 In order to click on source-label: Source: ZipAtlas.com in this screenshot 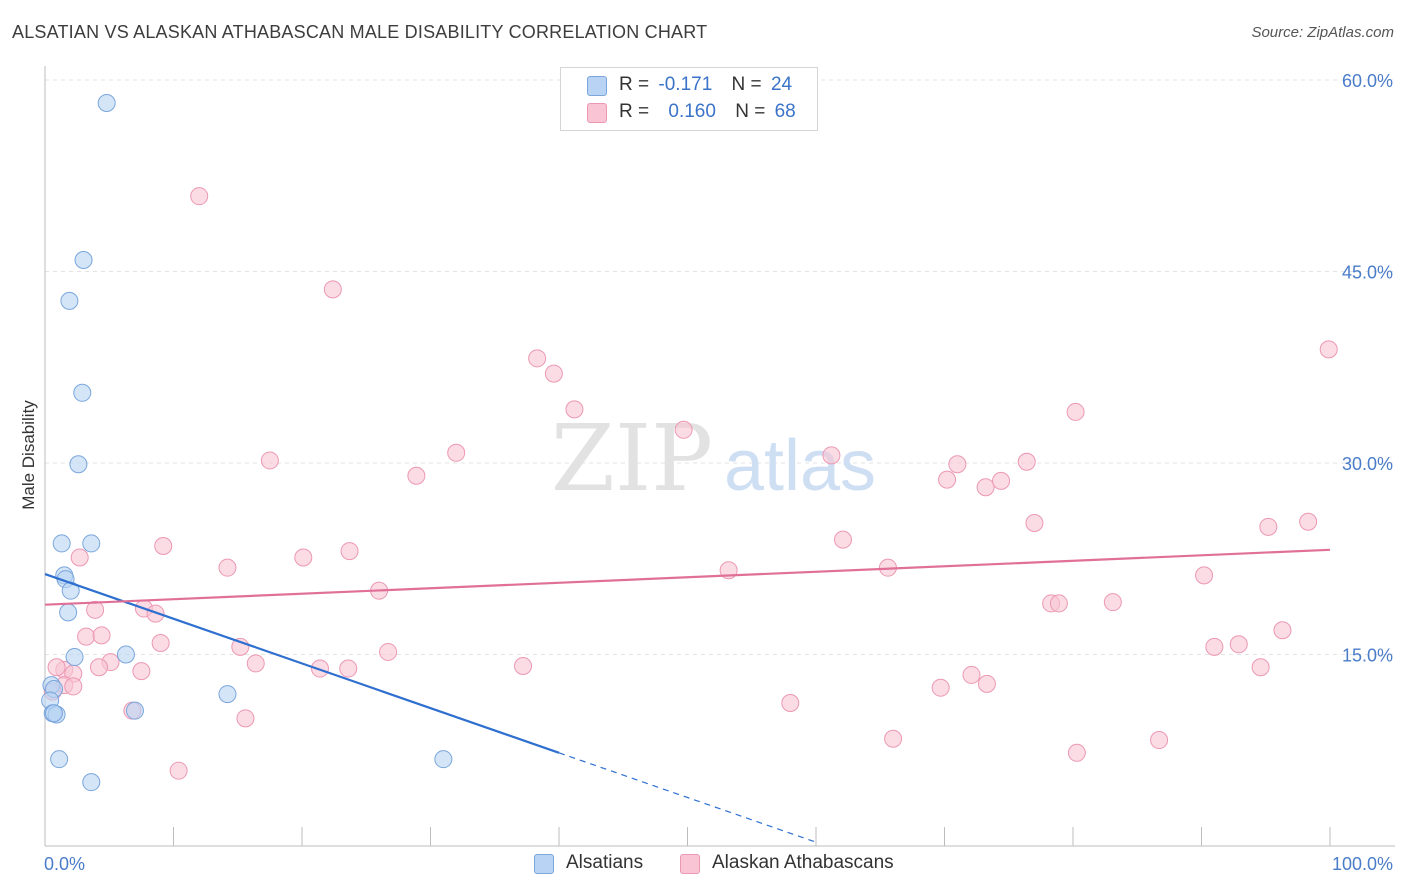, I will do `click(1322, 32)`.